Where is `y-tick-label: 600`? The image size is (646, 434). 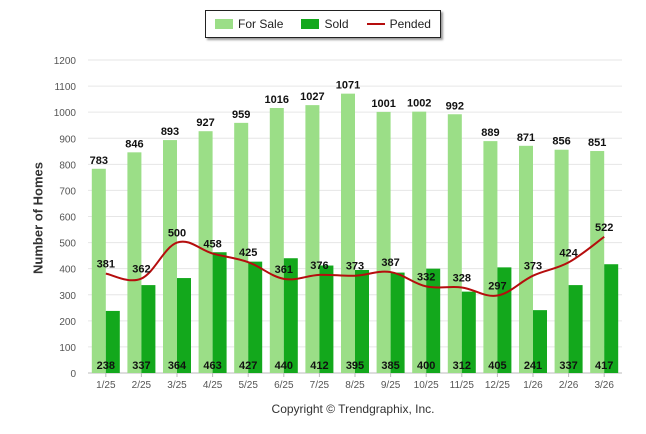
y-tick-label: 600 is located at coordinates (67, 218).